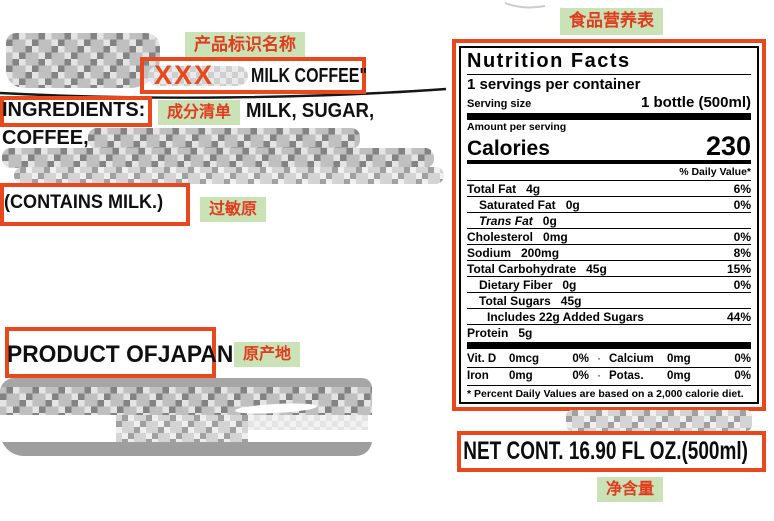 This screenshot has width=774, height=521. Describe the element at coordinates (540, 253) in the screenshot. I see `nutrient-cell: 200mg` at that location.